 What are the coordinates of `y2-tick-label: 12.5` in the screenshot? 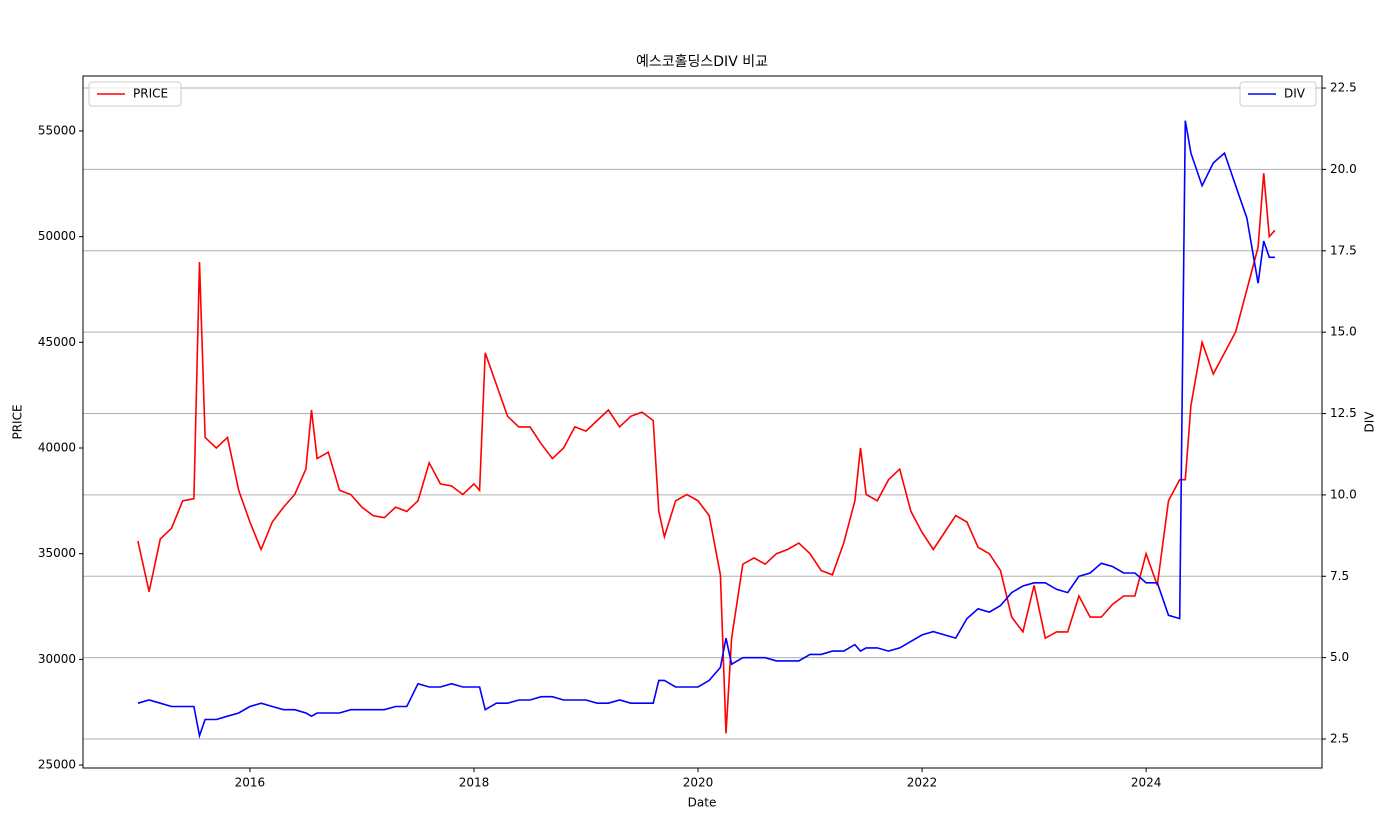 It's located at (1343, 413).